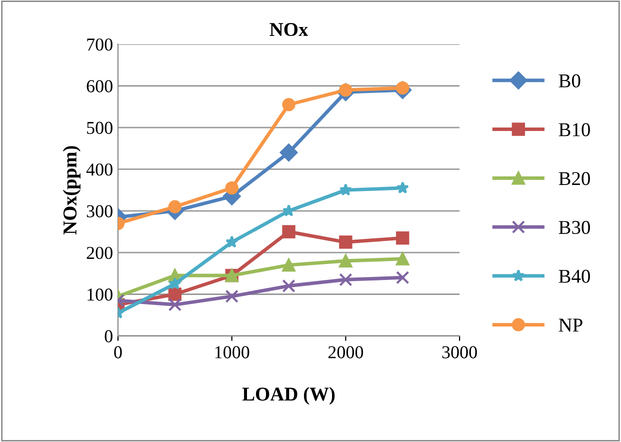  I want to click on y-tick-label: 200, so click(99, 253).